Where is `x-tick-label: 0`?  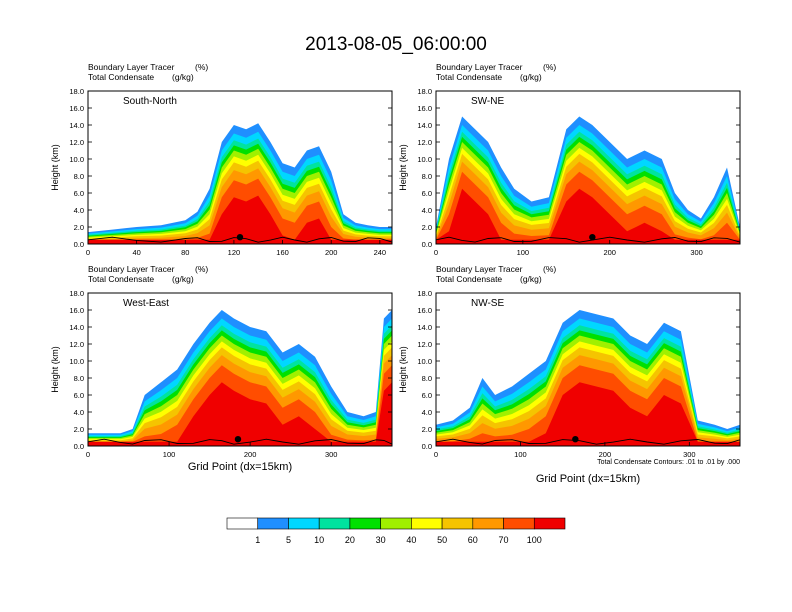 x-tick-label: 0 is located at coordinates (436, 252).